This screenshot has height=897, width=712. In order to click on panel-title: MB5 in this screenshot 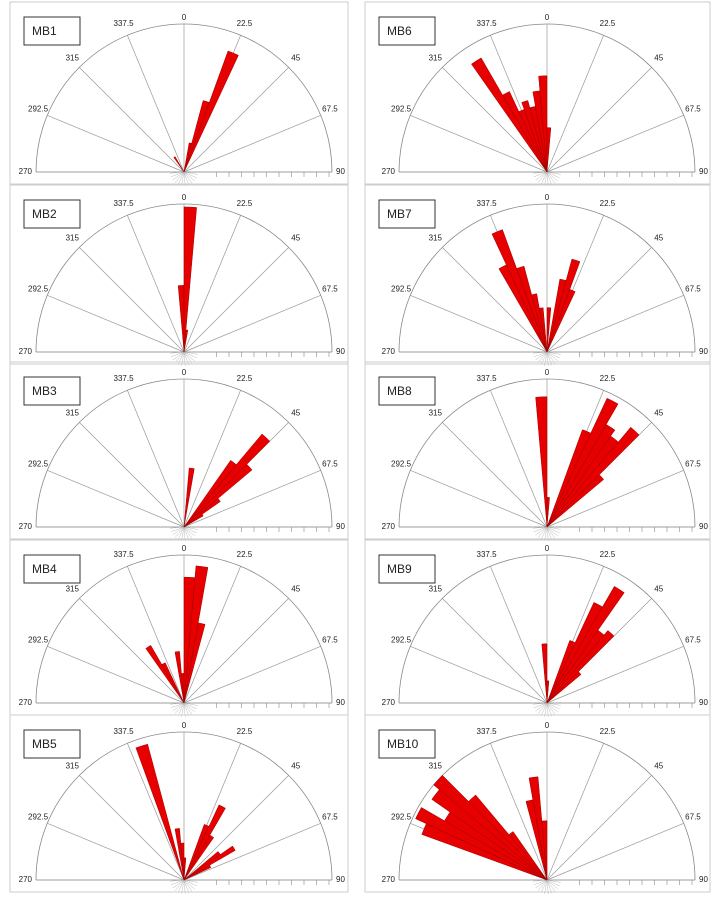, I will do `click(44, 744)`.